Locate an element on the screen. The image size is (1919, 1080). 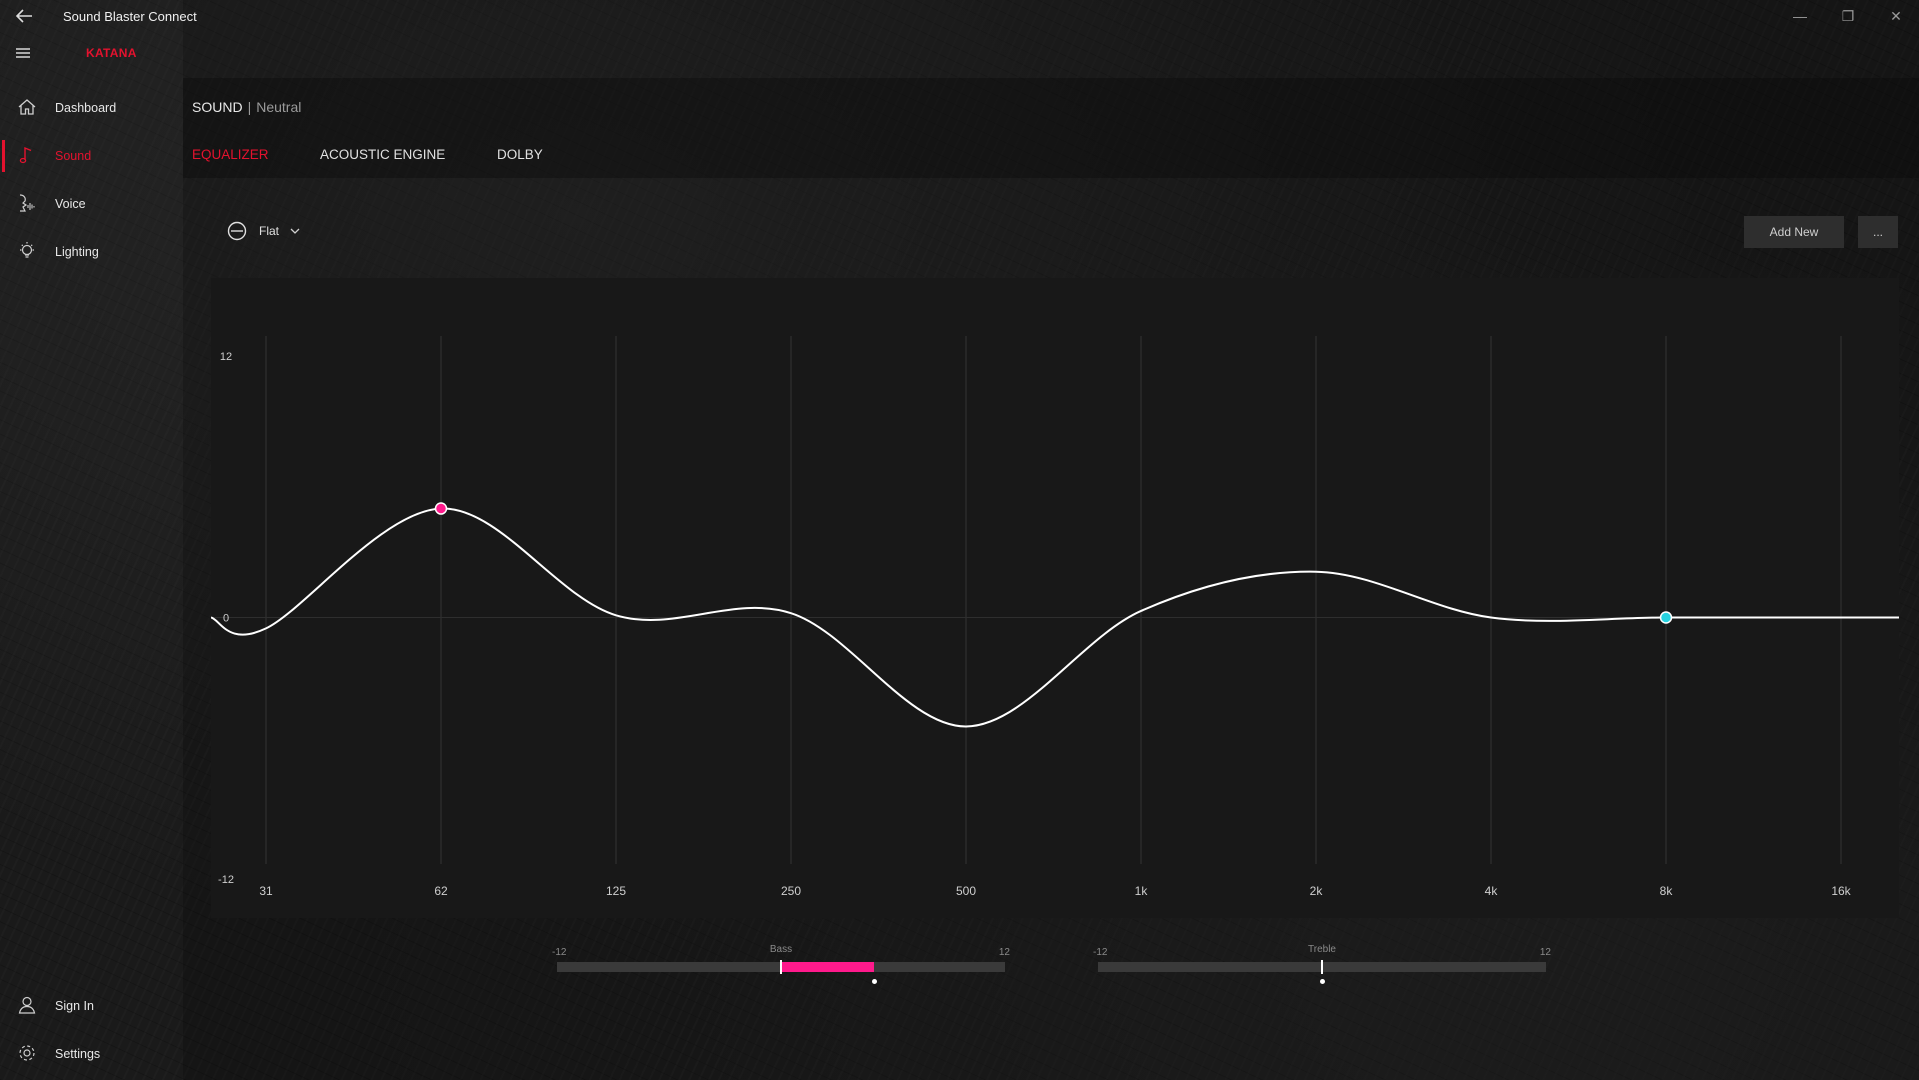
breadcrumb: SOUND | Neutral is located at coordinates (246, 107).